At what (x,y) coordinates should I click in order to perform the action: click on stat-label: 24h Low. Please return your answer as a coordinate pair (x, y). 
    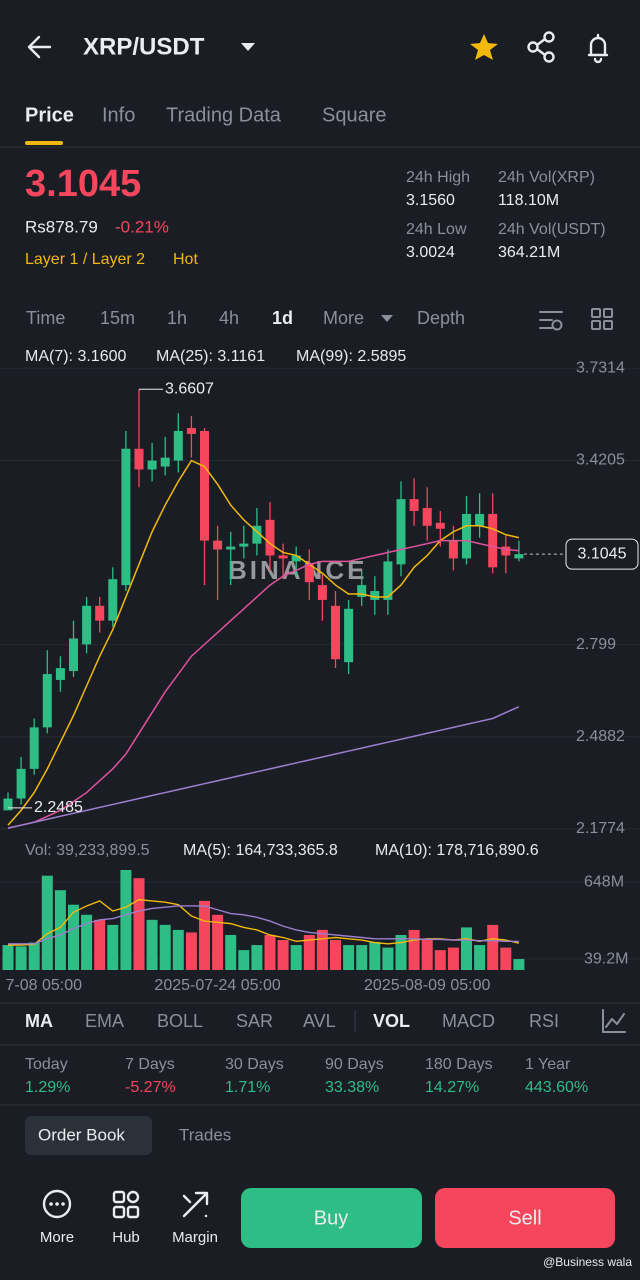
    Looking at the image, I should click on (436, 229).